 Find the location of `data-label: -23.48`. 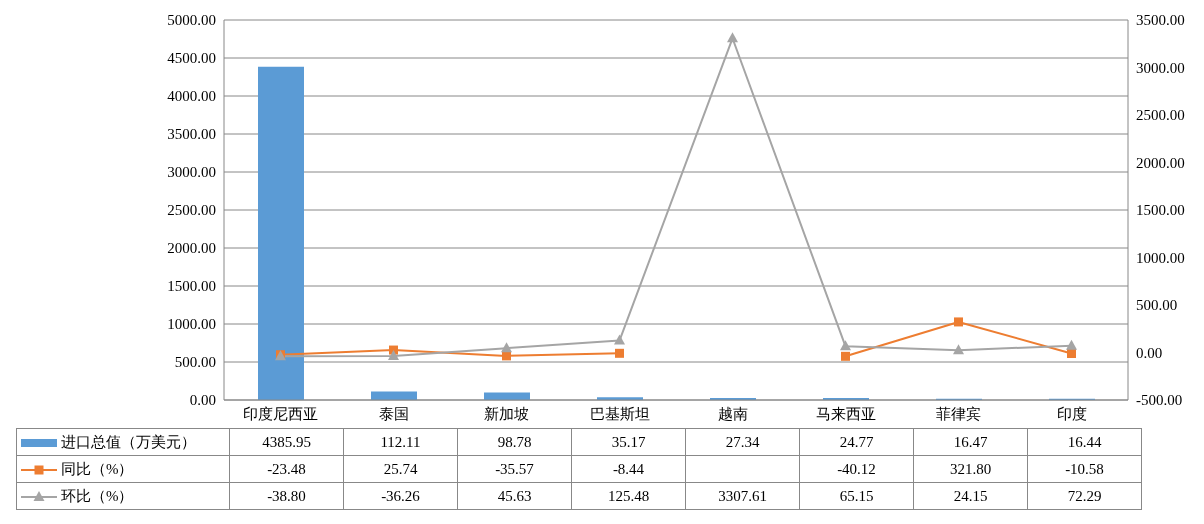

data-label: -23.48 is located at coordinates (286, 469).